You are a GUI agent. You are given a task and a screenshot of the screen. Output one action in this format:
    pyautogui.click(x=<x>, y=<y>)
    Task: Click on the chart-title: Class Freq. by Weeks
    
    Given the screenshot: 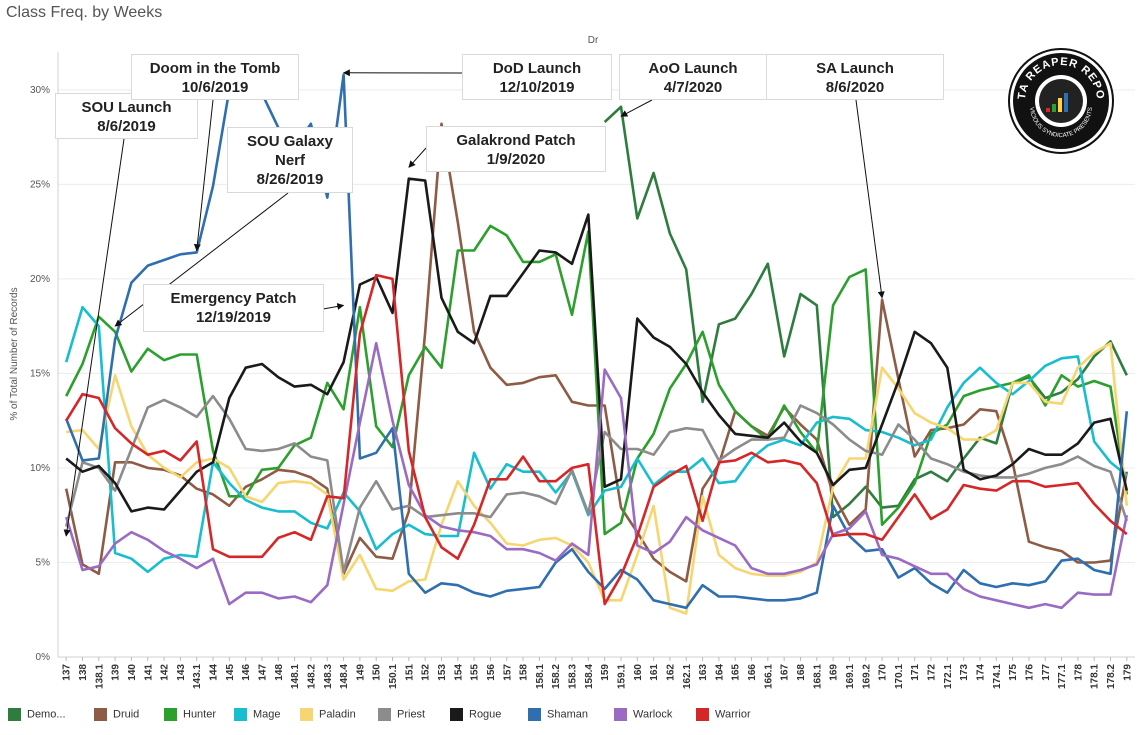 What is the action you would take?
    pyautogui.click(x=84, y=12)
    